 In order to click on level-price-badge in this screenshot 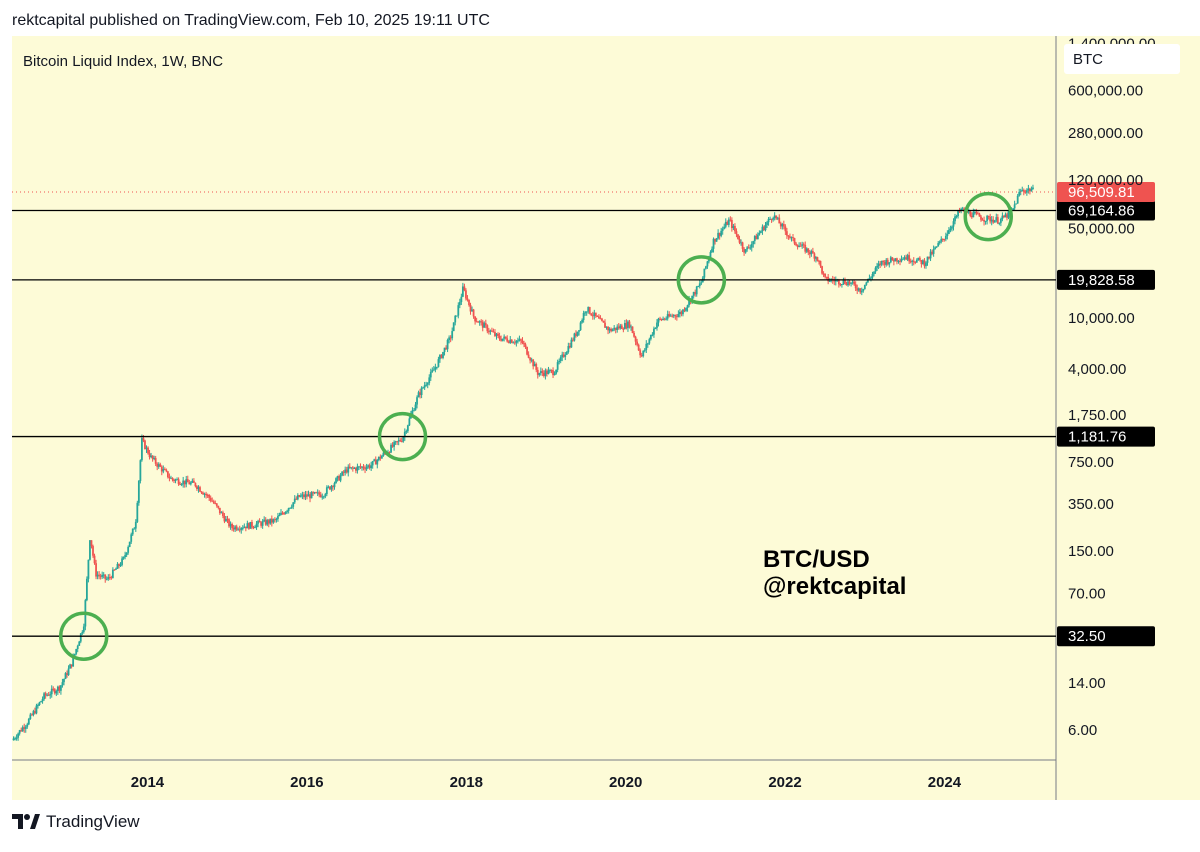, I will do `click(1106, 279)`.